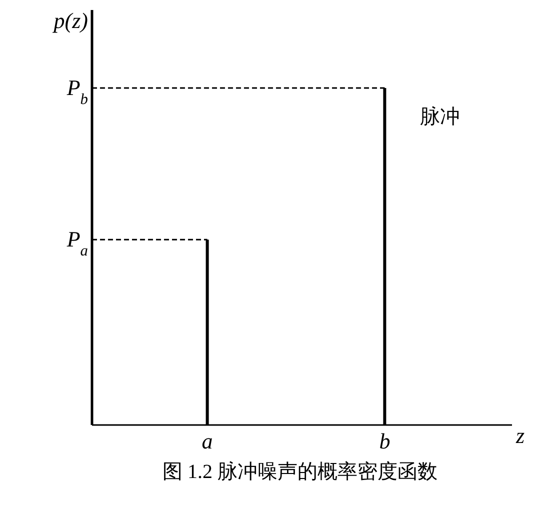 Image resolution: width=552 pixels, height=507 pixels. I want to click on x-tick-label: b, so click(384, 441).